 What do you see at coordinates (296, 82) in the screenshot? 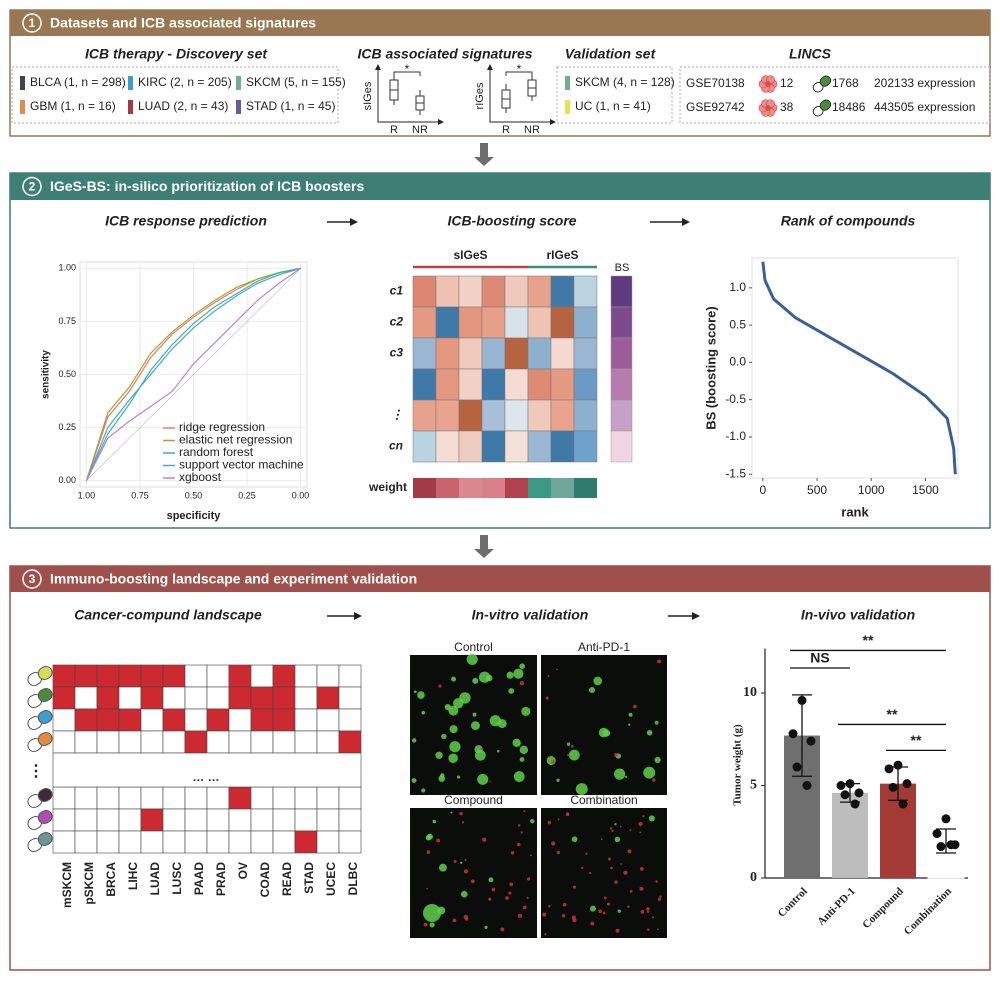
I see `legend-label: SKCM (5, n = 155)` at bounding box center [296, 82].